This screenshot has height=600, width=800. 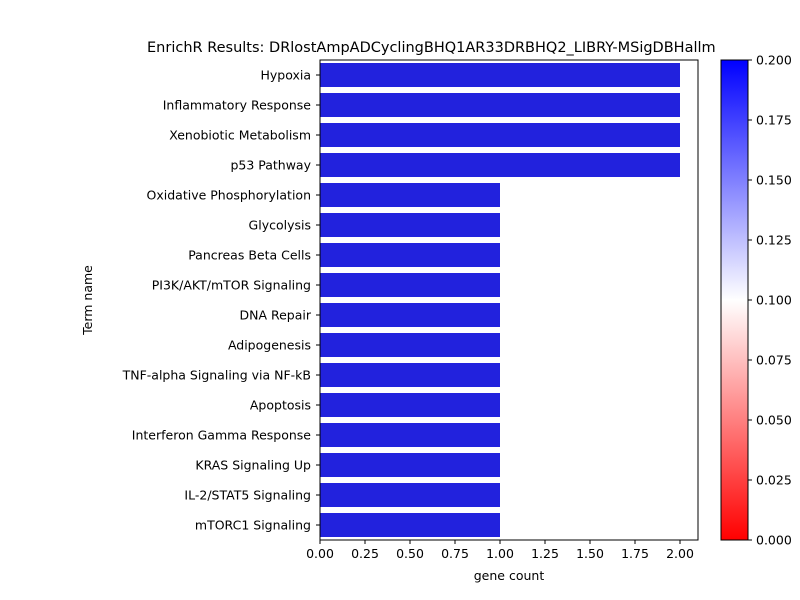 What do you see at coordinates (253, 525) in the screenshot?
I see `y-tick-label: mTORC1 Signaling` at bounding box center [253, 525].